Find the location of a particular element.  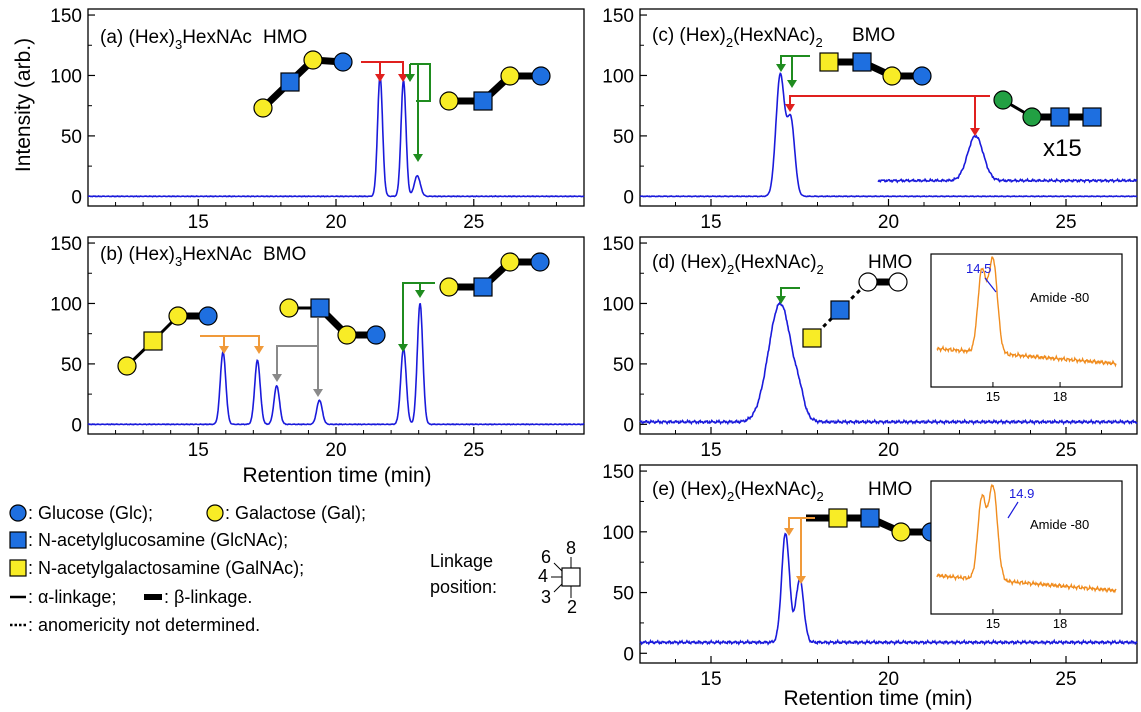

inset-x-tick-label: 18 is located at coordinates (1060, 396).